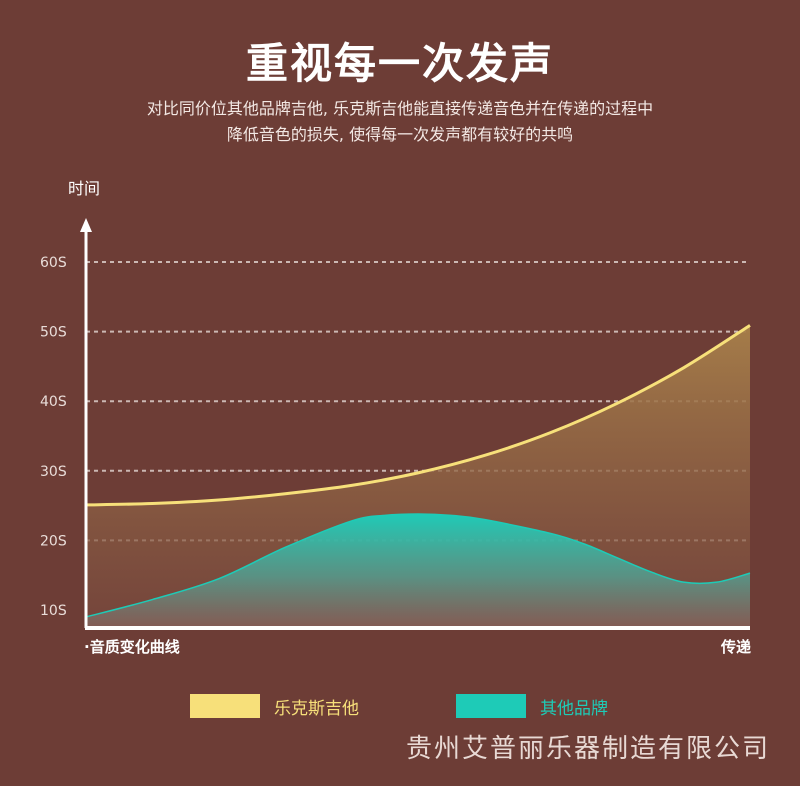 This screenshot has height=786, width=800. What do you see at coordinates (53, 611) in the screenshot?
I see `y-tick-label-10S: 10S` at bounding box center [53, 611].